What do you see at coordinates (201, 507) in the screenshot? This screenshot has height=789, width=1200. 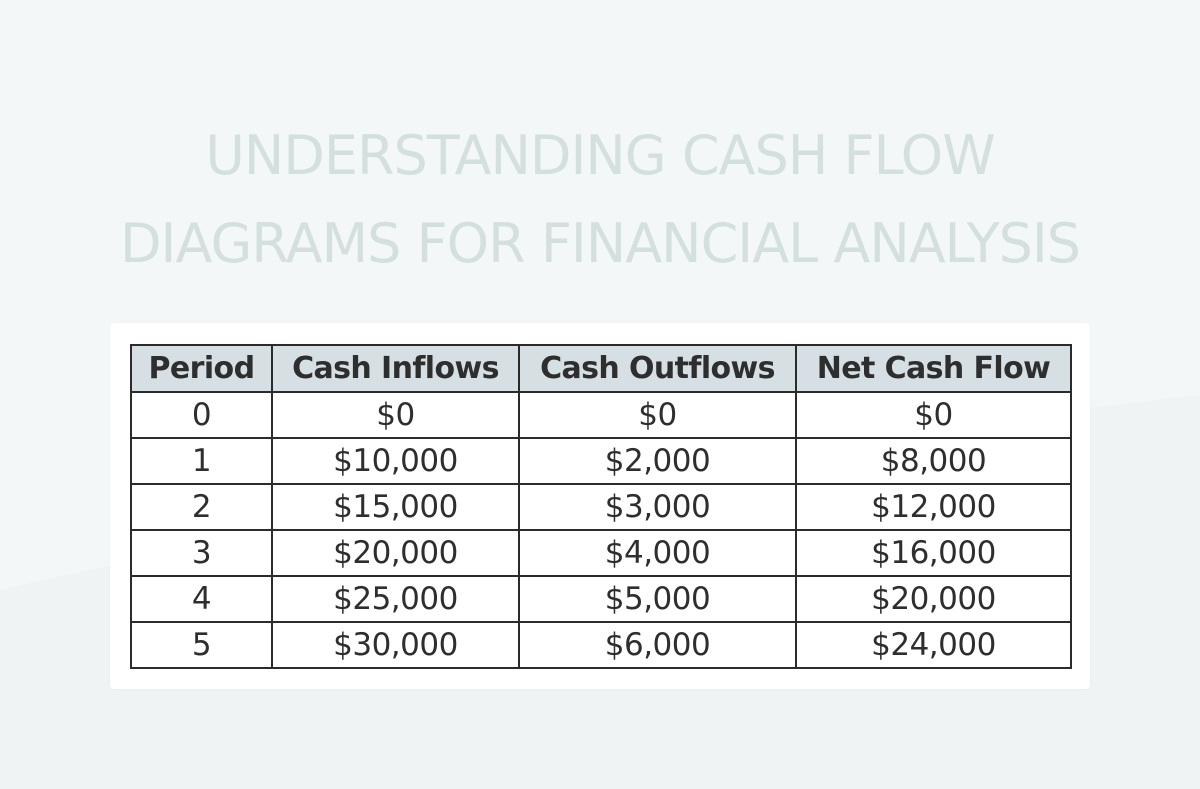 I see `cell-period: 2` at bounding box center [201, 507].